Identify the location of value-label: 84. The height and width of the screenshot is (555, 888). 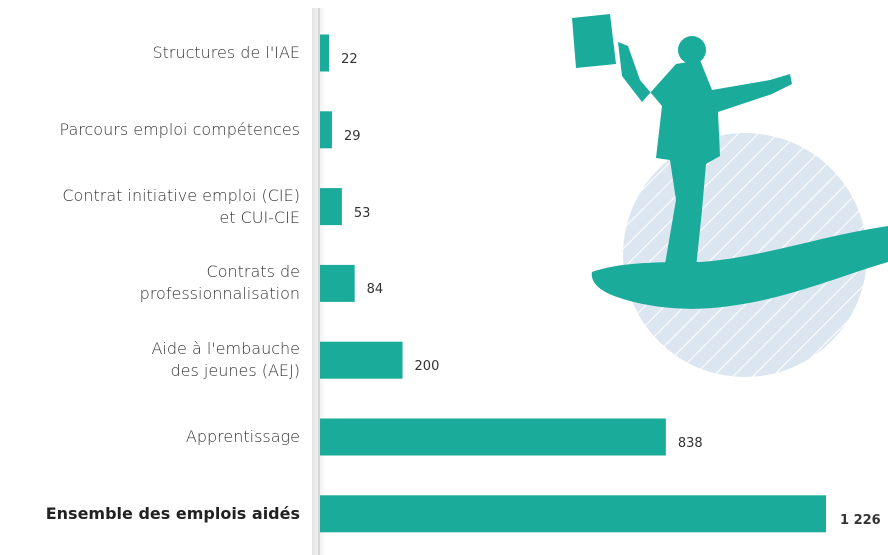
(375, 290).